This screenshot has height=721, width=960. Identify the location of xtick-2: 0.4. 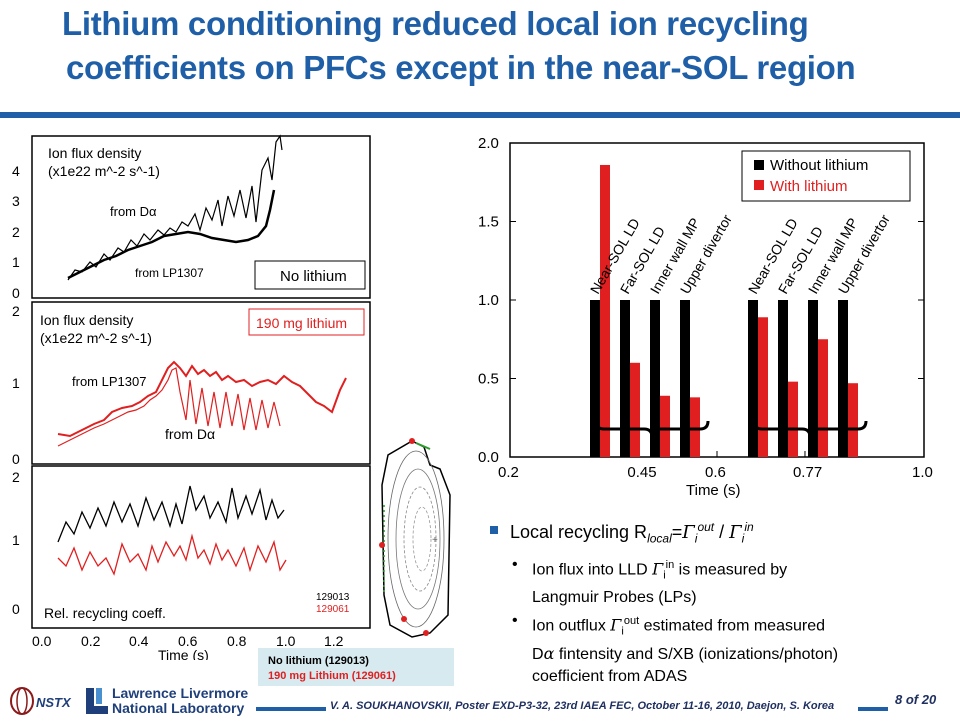
(139, 641).